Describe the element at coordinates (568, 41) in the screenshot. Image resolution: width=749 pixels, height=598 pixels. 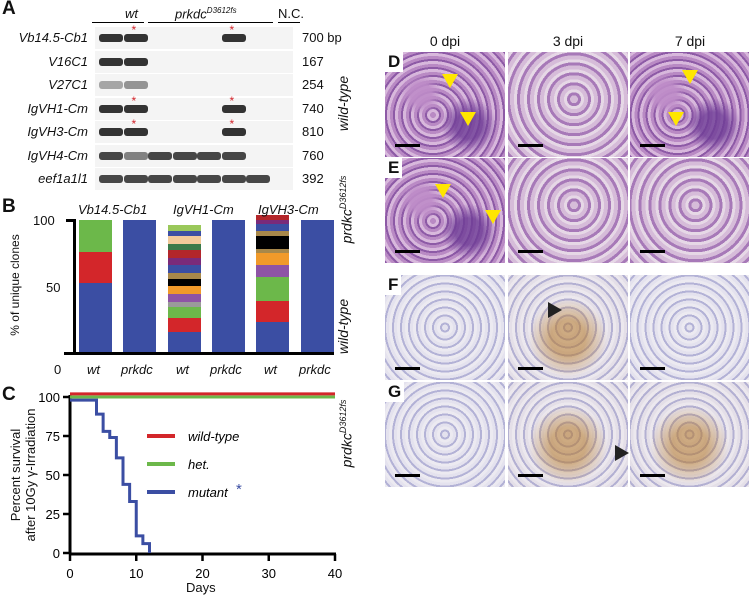
I see `column-label-1: 3 dpi` at that location.